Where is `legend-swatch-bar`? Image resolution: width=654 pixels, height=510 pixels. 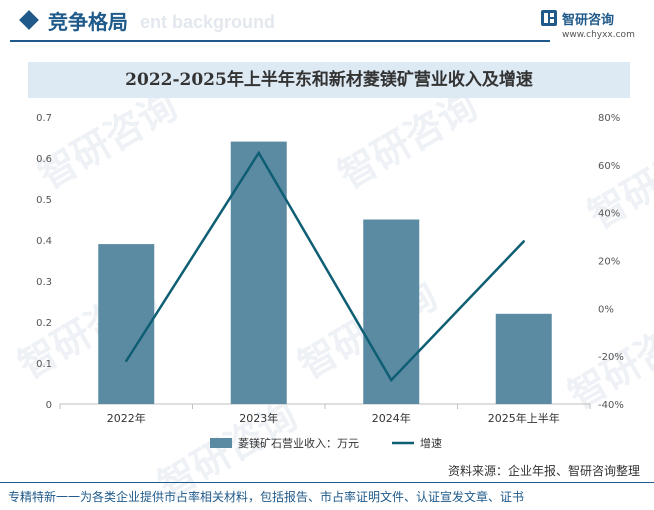 legend-swatch-bar is located at coordinates (221, 443).